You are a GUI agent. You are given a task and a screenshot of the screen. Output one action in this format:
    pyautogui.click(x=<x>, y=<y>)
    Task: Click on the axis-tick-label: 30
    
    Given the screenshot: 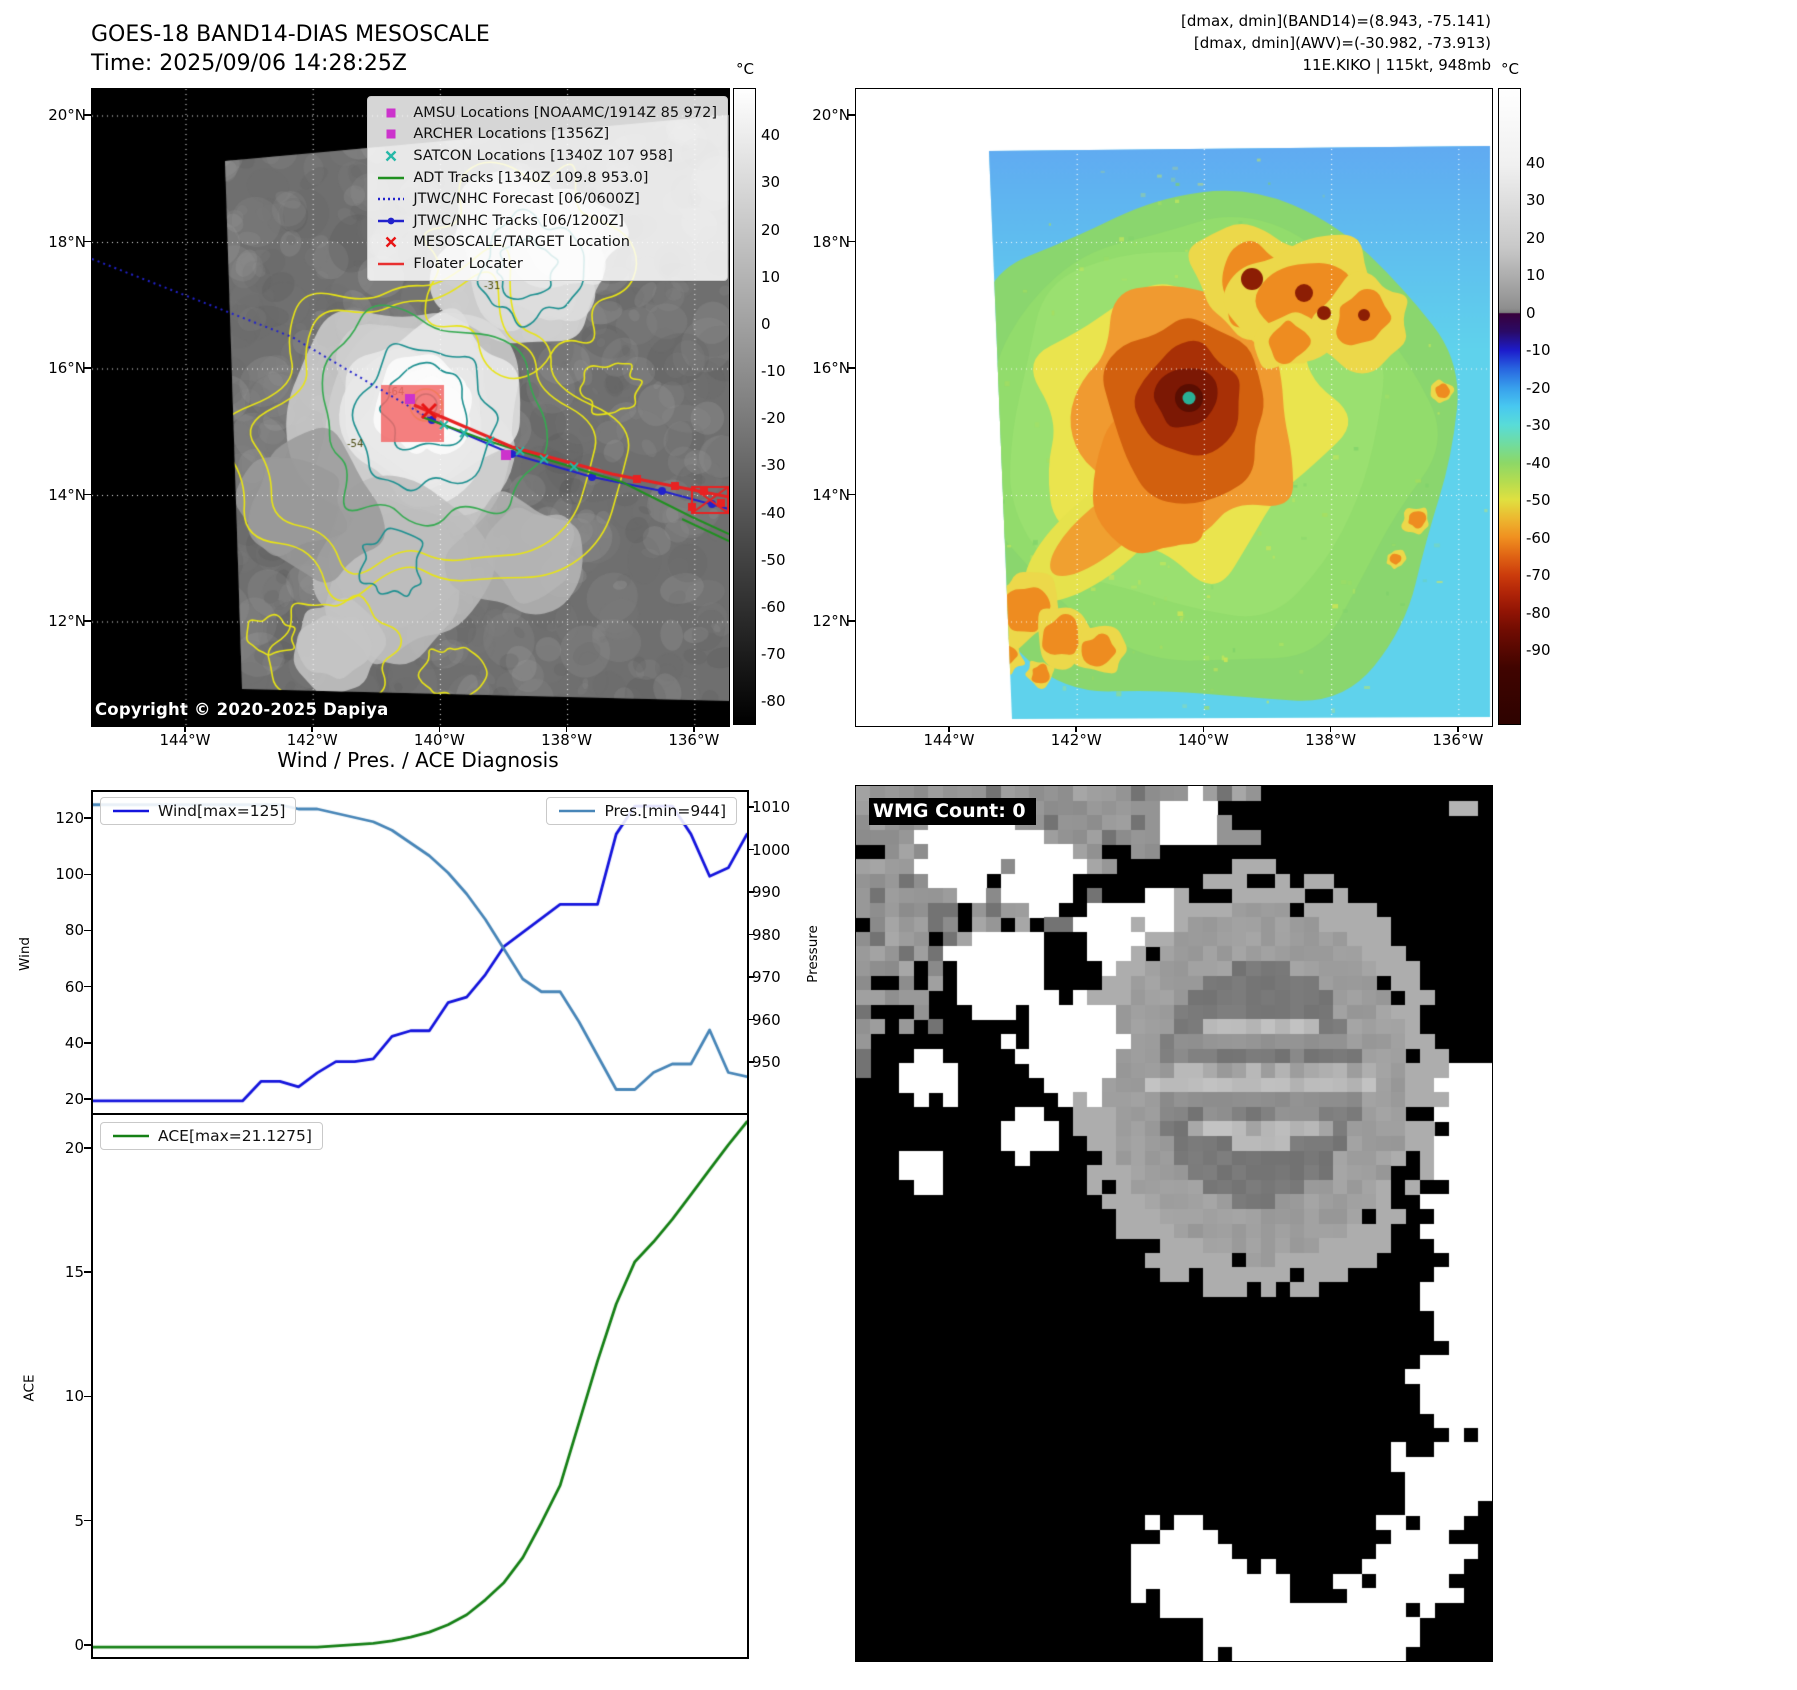 What is the action you would take?
    pyautogui.click(x=771, y=182)
    